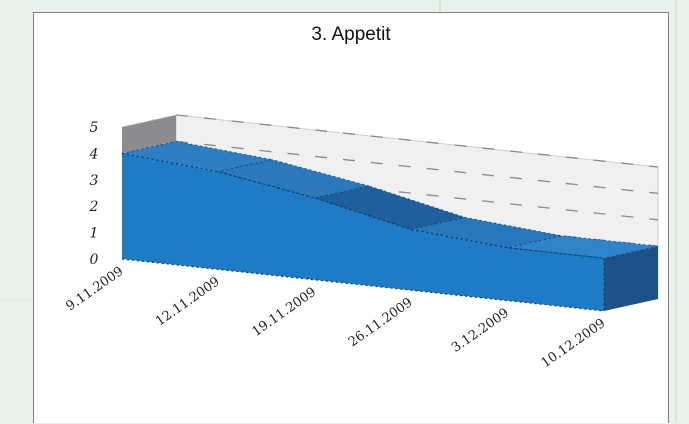  What do you see at coordinates (94, 289) in the screenshot?
I see `x-tick-label: 9.11.2009` at bounding box center [94, 289].